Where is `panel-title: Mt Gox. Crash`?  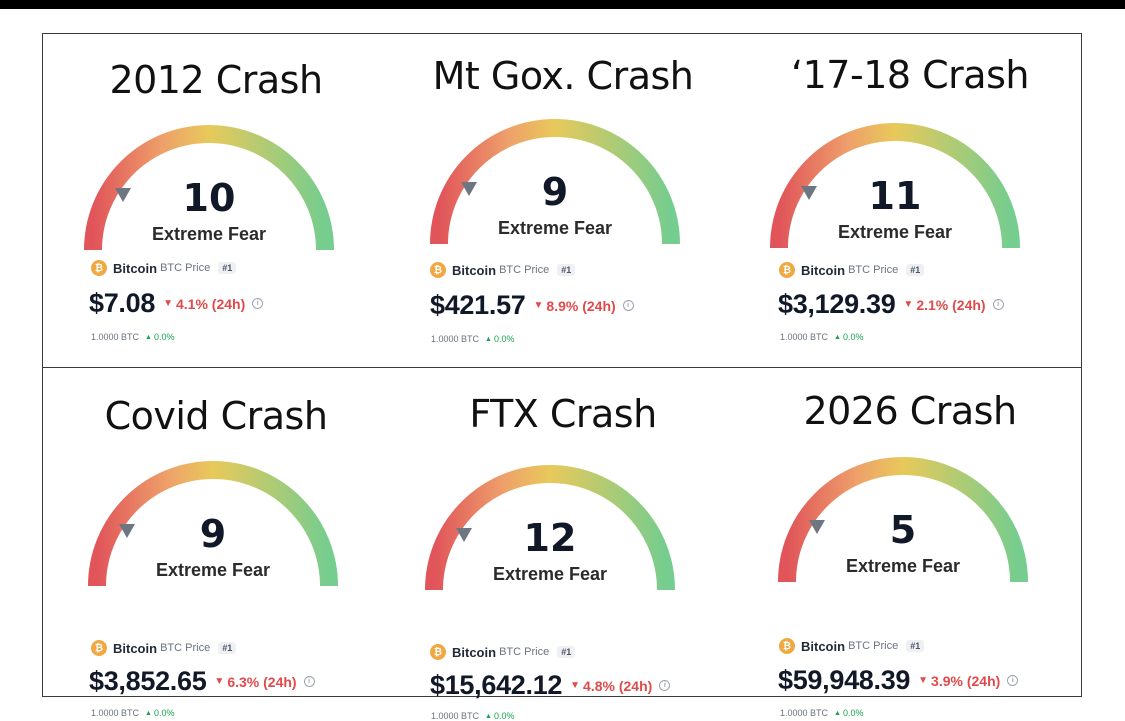
panel-title: Mt Gox. Crash is located at coordinates (563, 76).